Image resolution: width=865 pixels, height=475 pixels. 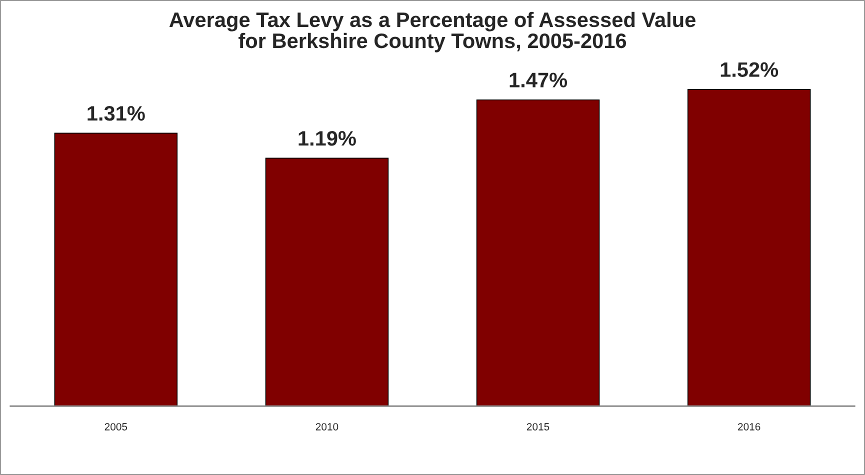 I want to click on data-label: 1.47%, so click(x=539, y=80).